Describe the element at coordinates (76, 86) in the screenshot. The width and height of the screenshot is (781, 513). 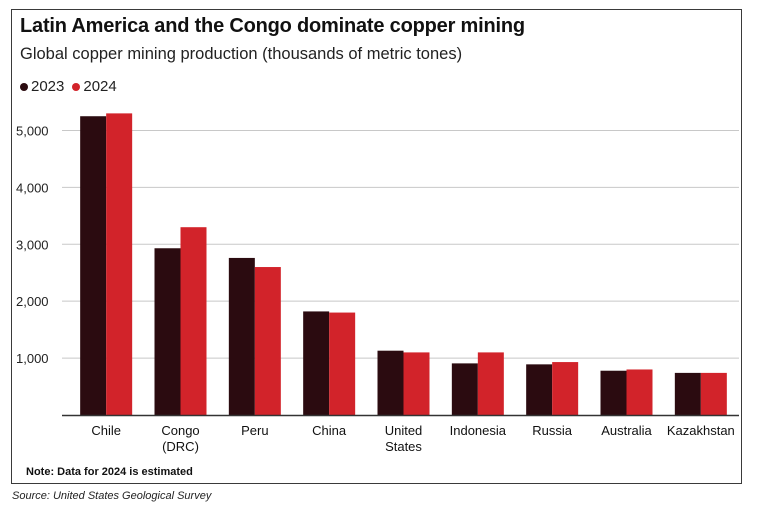
I see `legend-swatch-2024` at that location.